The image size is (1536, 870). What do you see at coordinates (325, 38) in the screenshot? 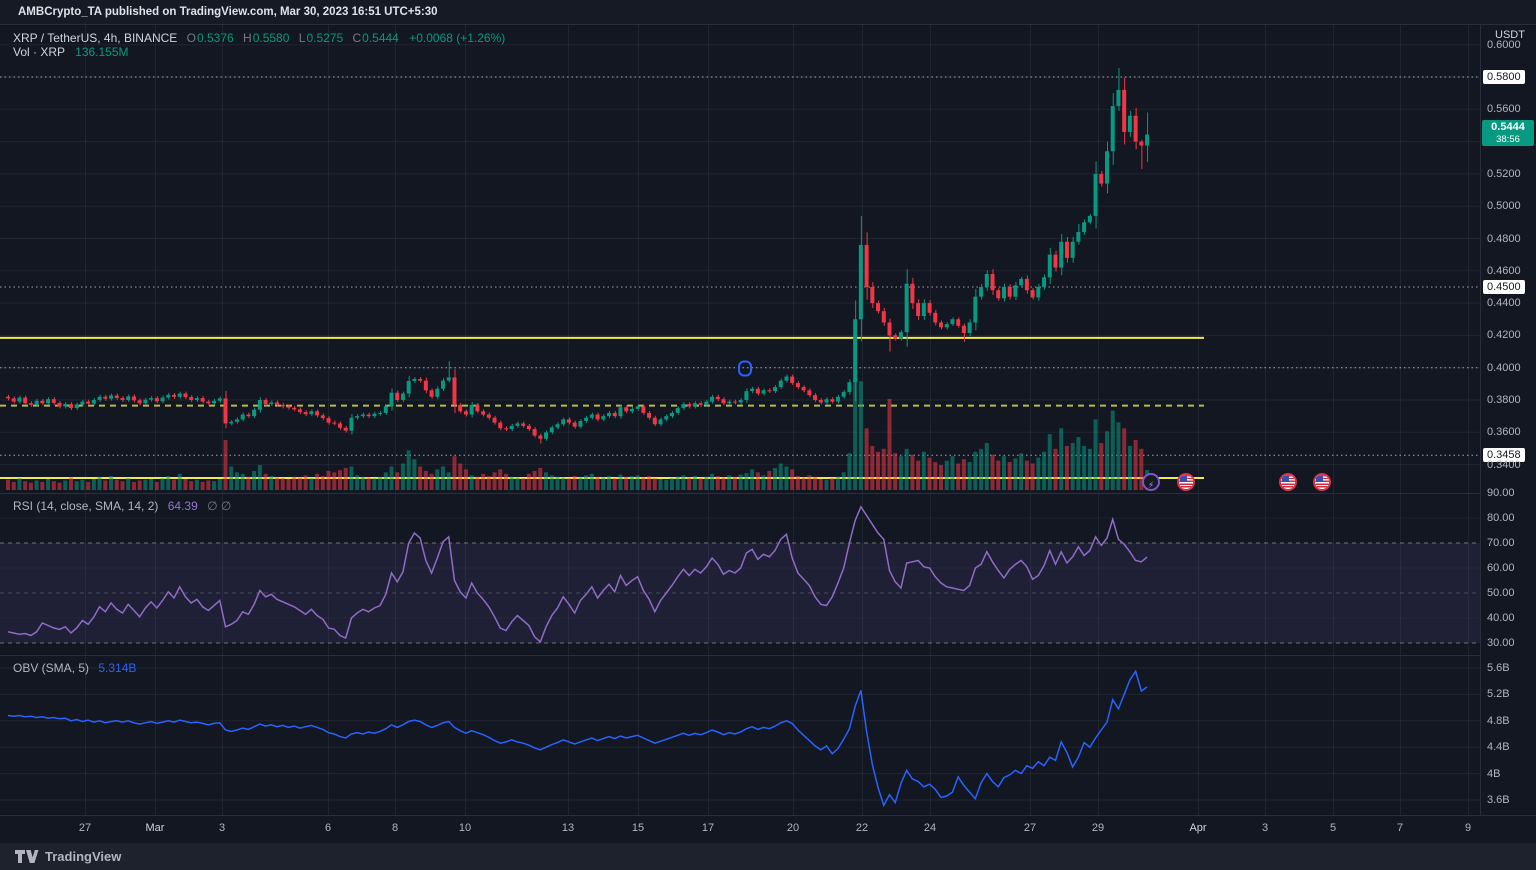
I see `low-value: 0.5275` at bounding box center [325, 38].